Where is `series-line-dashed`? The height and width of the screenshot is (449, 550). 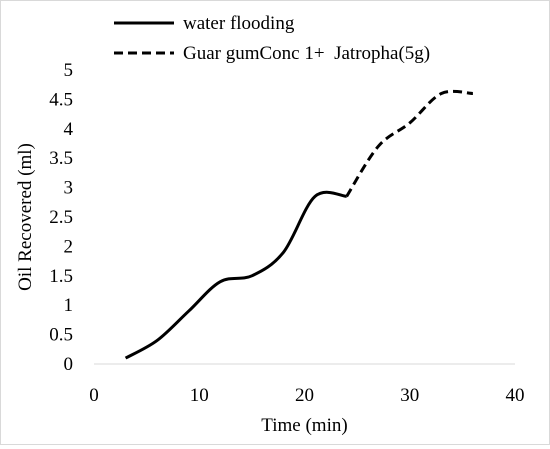
series-line-dashed is located at coordinates (409, 143).